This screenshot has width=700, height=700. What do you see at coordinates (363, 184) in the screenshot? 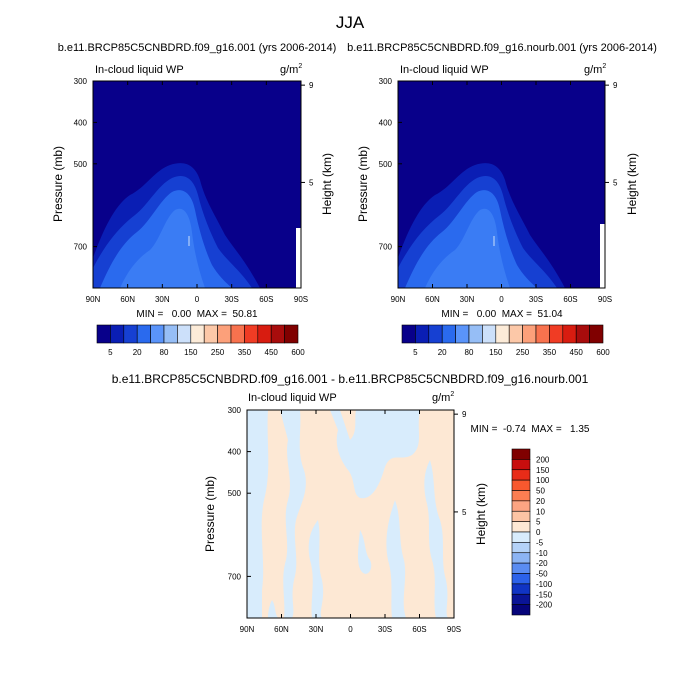
I see `panel-b-ylabel: Pressure (mb)` at bounding box center [363, 184].